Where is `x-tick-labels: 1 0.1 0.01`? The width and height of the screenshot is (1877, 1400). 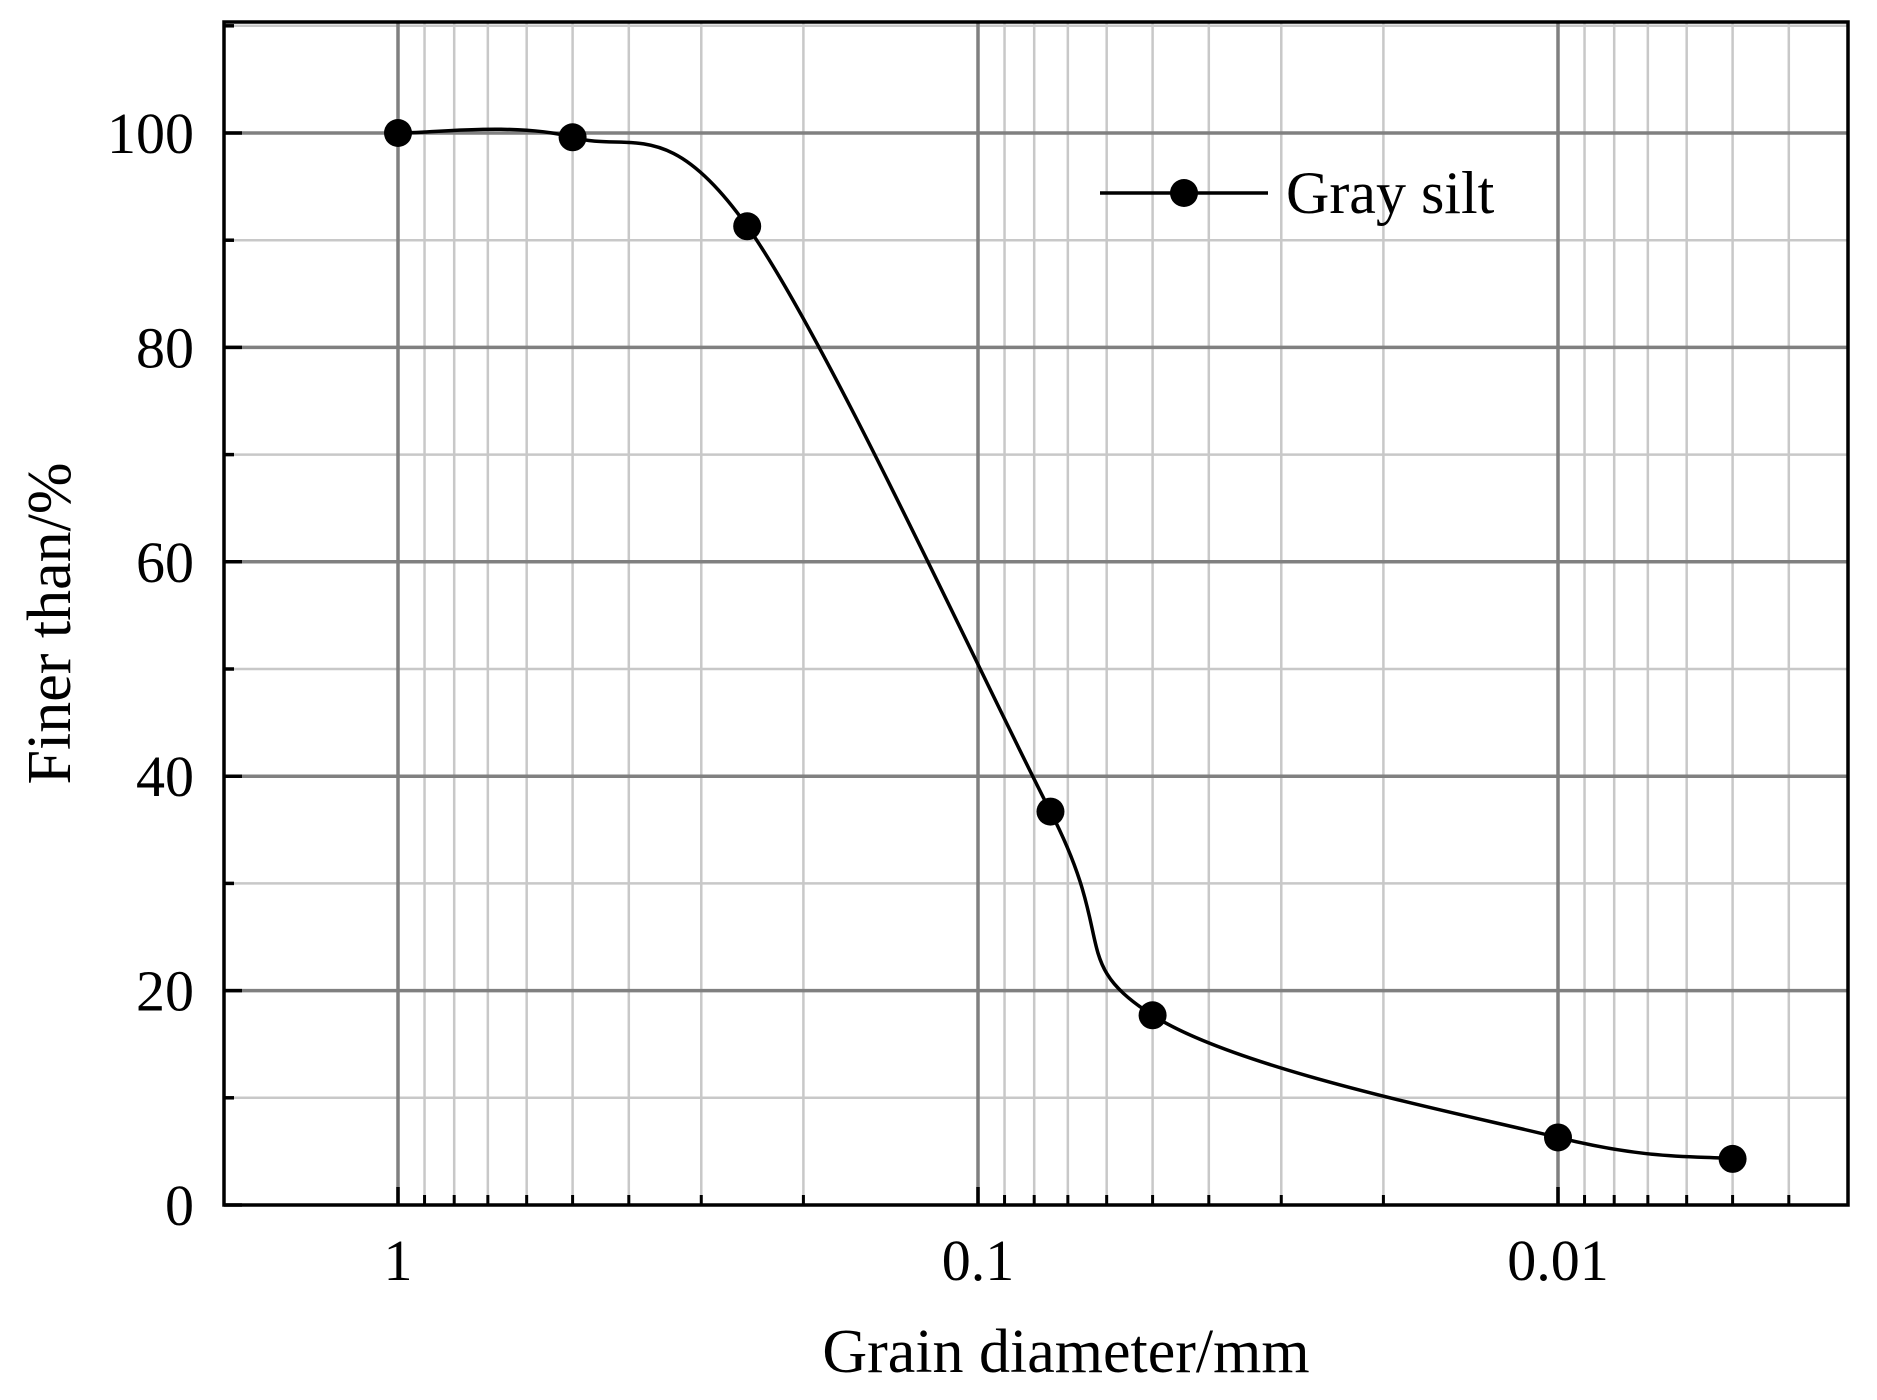
x-tick-labels: 1 0.1 0.01 is located at coordinates (996, 1260).